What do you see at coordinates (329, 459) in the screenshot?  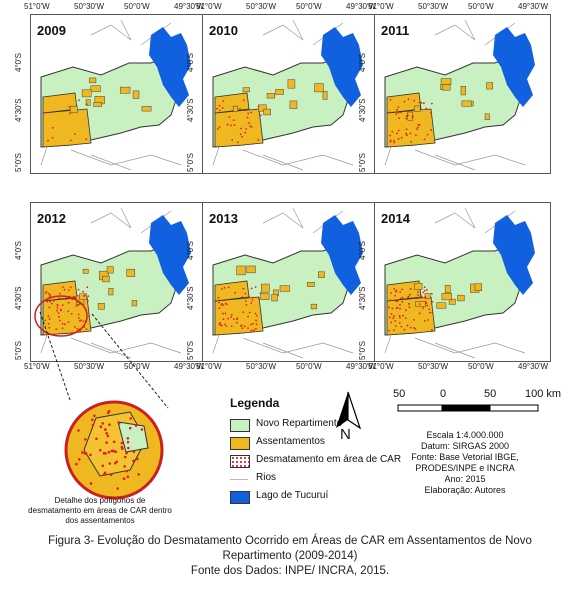 I see `legend-label: Desmatamento em área de CAR` at bounding box center [329, 459].